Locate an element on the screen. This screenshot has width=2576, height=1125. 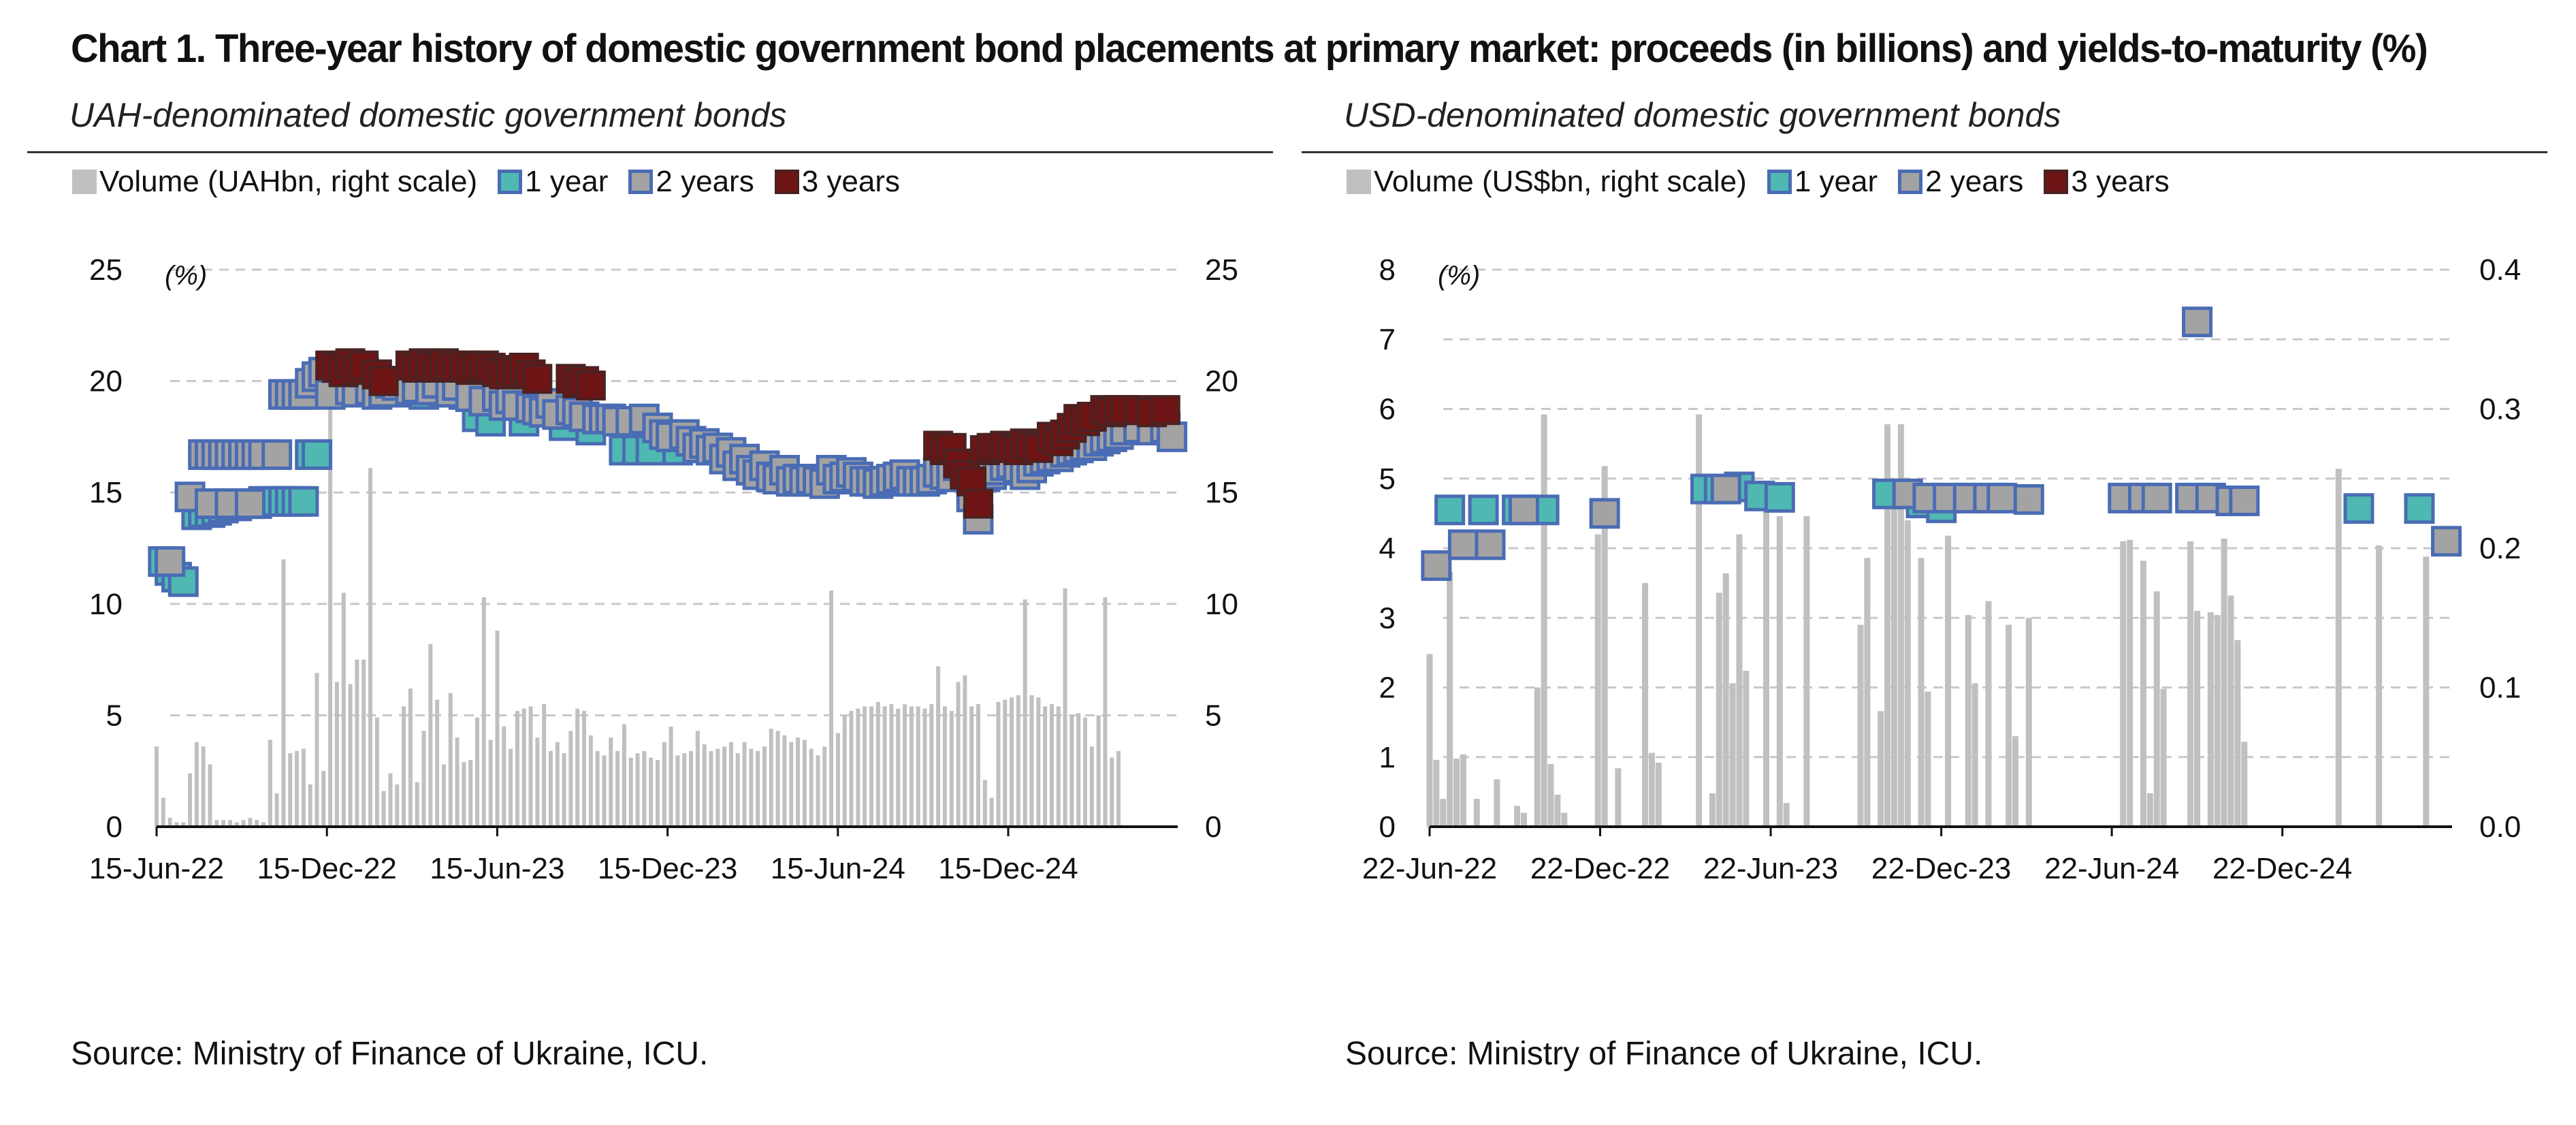
uah-left-tick-label: 25 is located at coordinates (106, 270).